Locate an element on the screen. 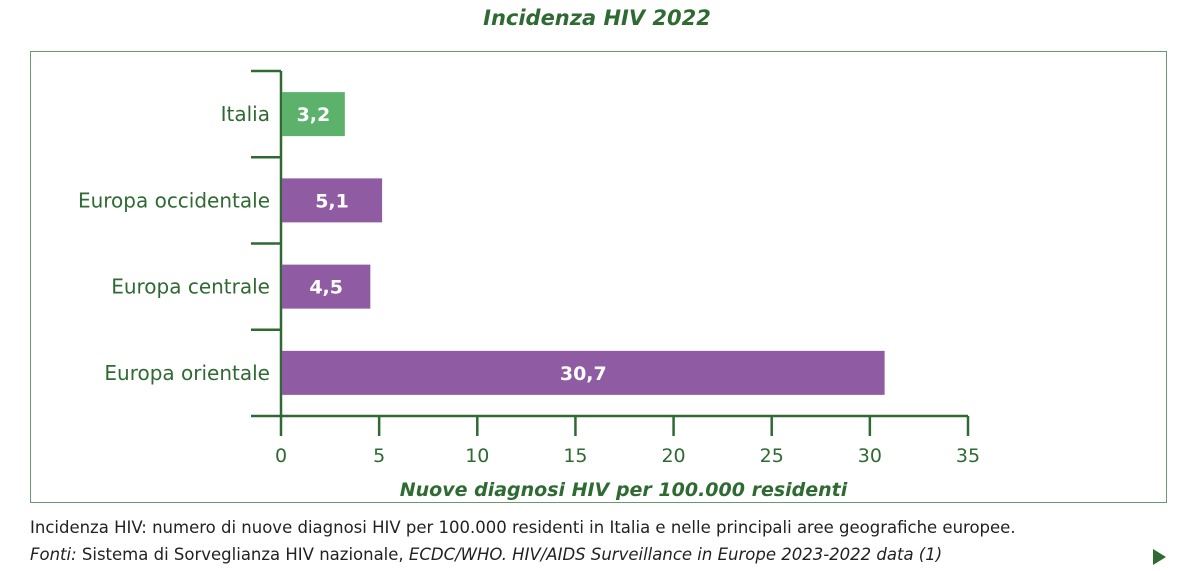  play-triangle-icon is located at coordinates (1159, 557).